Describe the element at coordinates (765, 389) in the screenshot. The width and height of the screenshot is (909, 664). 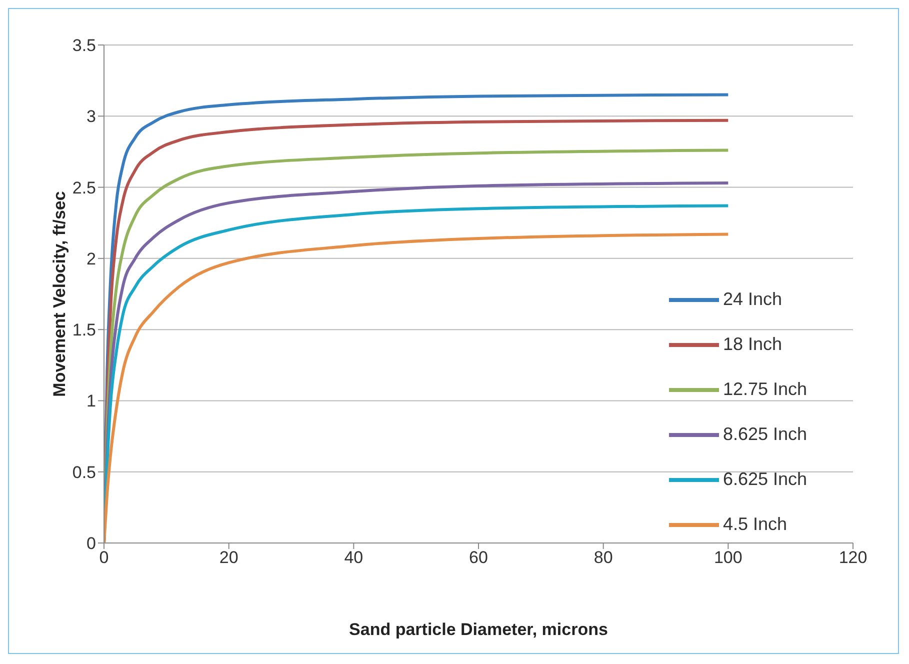
I see `legend-label: 12.75 Inch` at that location.